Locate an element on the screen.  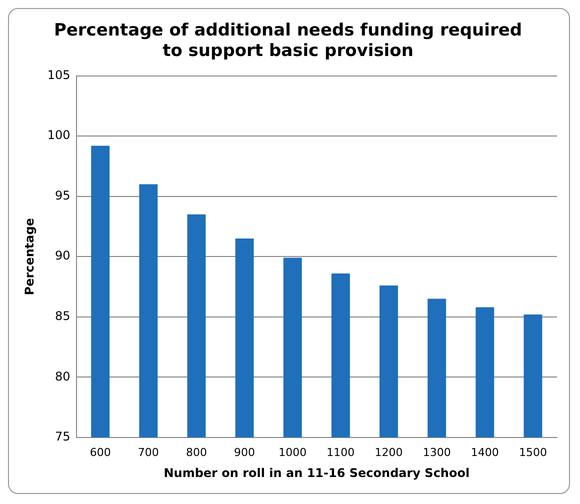
chart-title: Percentage of additional needs funding required to support basic provision is located at coordinates (288, 41).